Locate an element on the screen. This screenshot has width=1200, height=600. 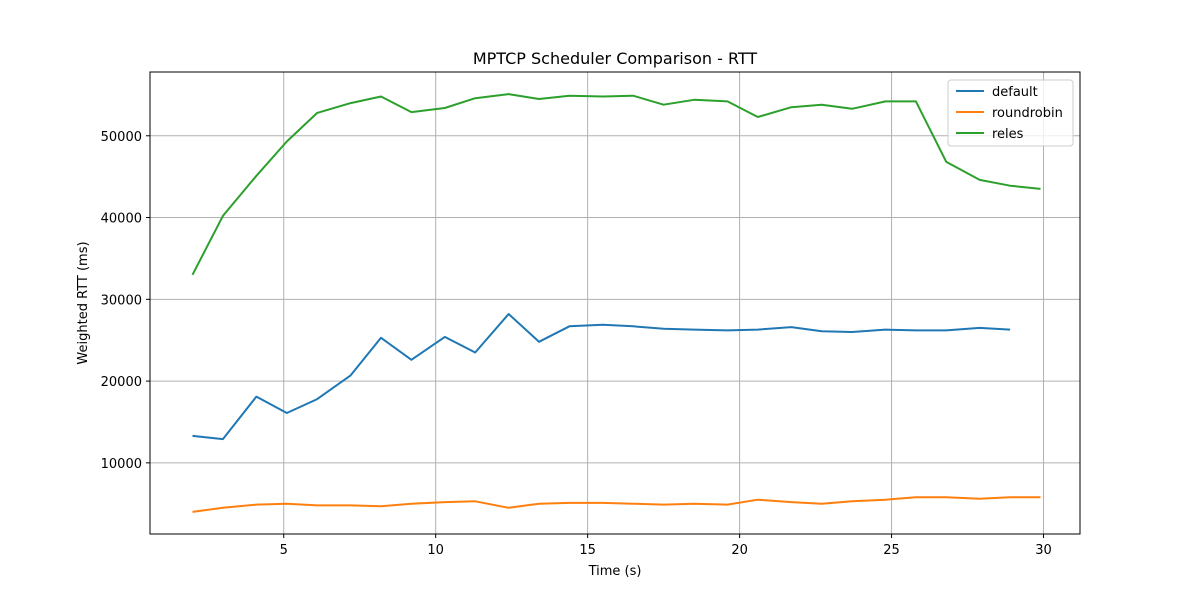
y-axis-title: Weighted RTT (ms) is located at coordinates (83, 302).